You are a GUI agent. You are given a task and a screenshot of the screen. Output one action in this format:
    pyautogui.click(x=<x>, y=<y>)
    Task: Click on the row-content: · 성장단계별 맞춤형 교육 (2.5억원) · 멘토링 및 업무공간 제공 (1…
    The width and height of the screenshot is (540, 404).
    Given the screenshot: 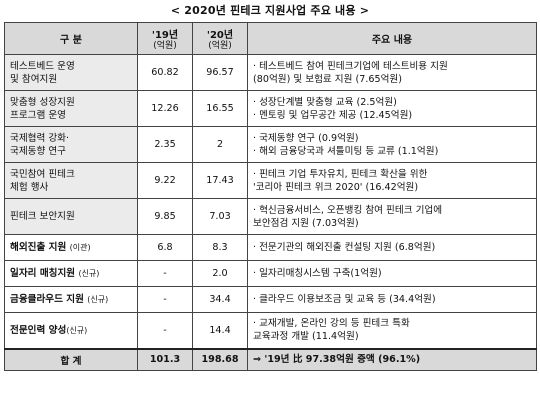 What is the action you would take?
    pyautogui.click(x=392, y=108)
    